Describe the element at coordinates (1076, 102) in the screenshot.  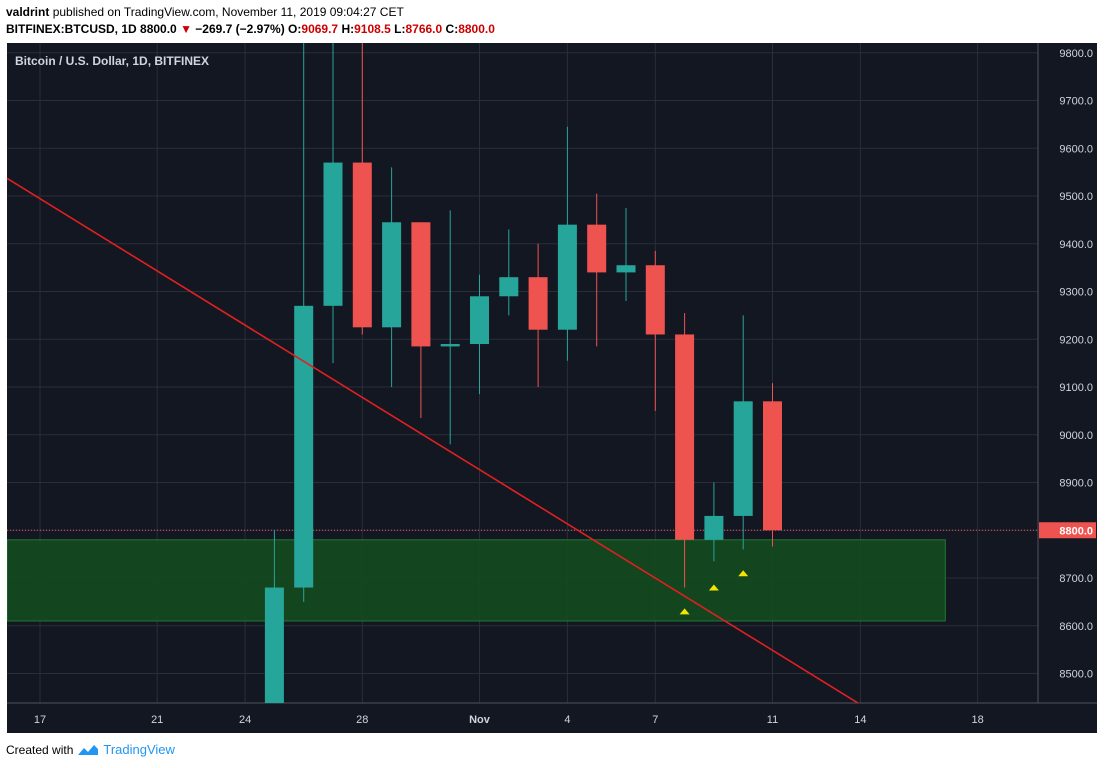
I see `y-tick-label: 9700.0` at that location.